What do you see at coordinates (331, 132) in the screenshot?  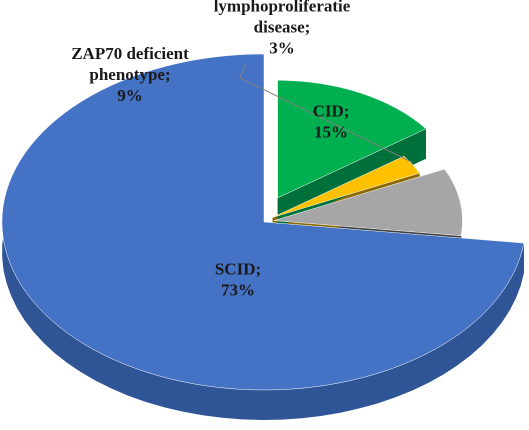 I see `data-label-line: 15%` at bounding box center [331, 132].